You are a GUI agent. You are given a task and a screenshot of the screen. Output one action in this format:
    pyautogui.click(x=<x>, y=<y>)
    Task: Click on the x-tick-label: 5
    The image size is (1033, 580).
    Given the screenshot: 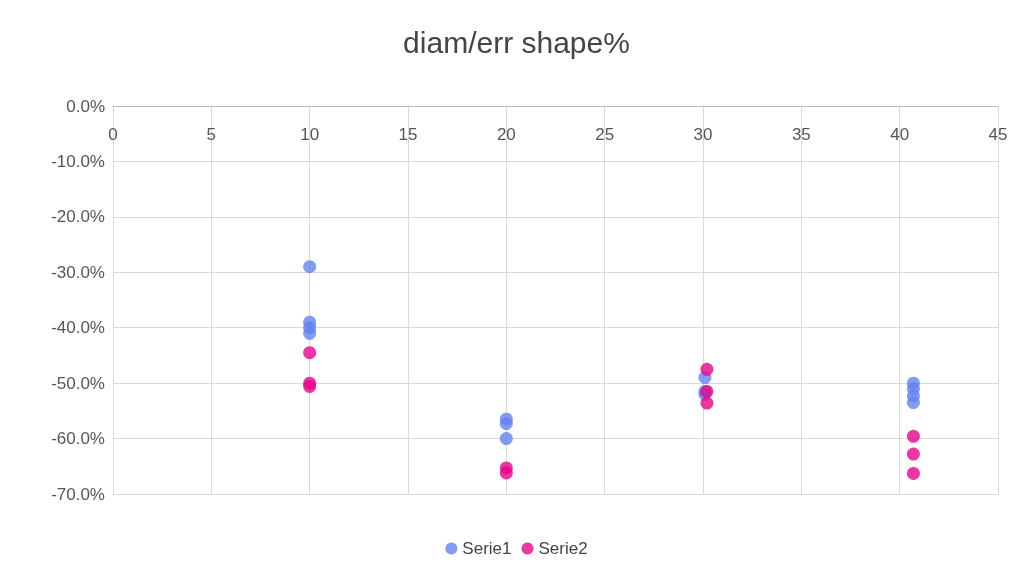 What is the action you would take?
    pyautogui.click(x=211, y=134)
    